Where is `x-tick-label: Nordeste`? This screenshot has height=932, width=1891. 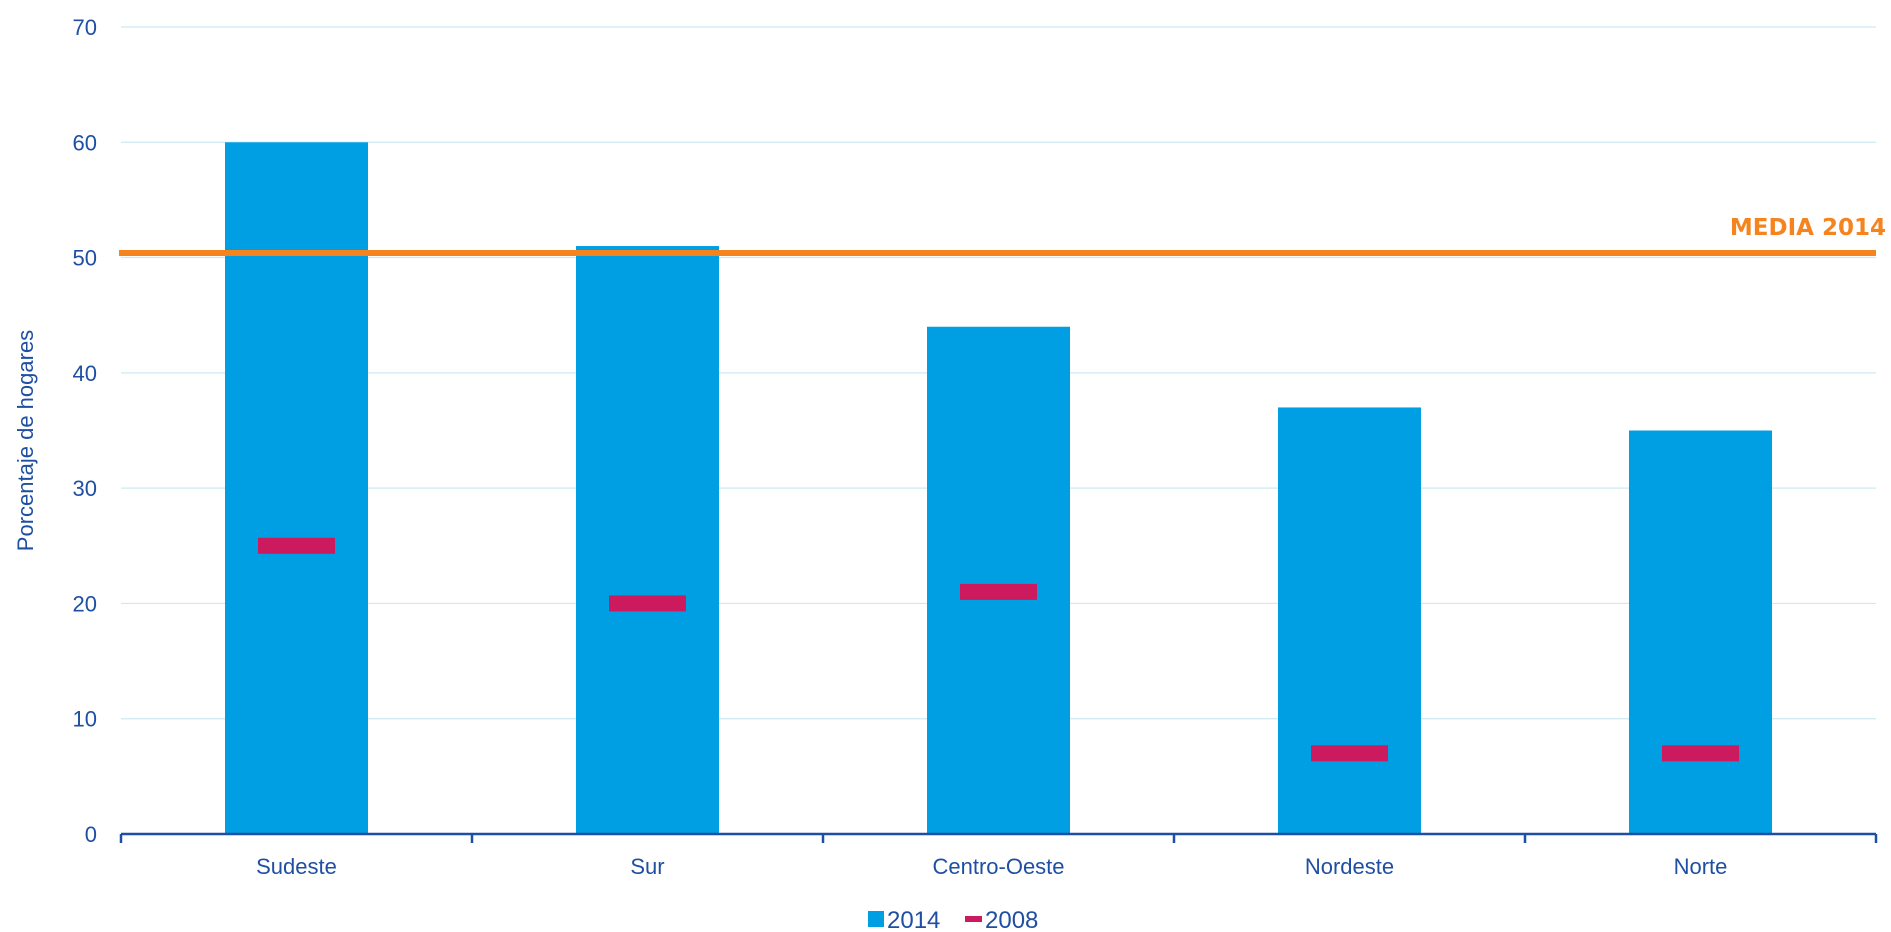 x-tick-label: Nordeste is located at coordinates (1349, 866).